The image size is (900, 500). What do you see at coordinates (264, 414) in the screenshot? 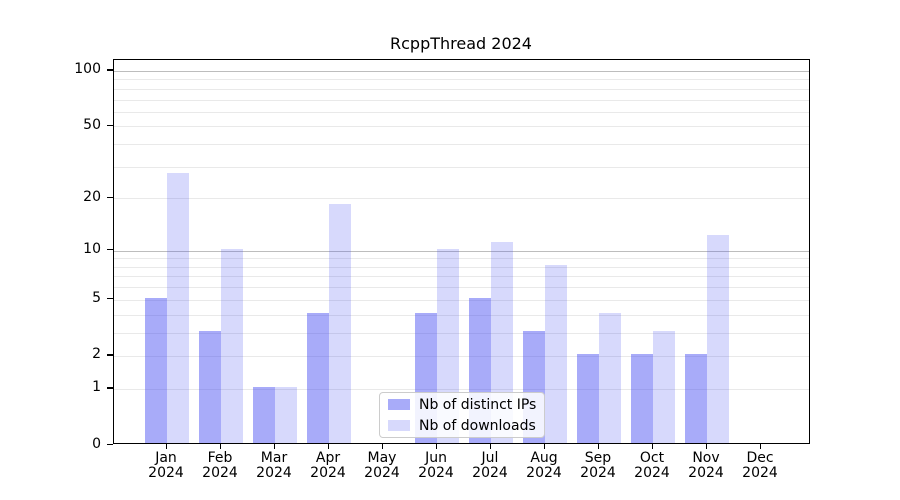
I see `bar-nb-of-distinct-ips-mar` at bounding box center [264, 414].